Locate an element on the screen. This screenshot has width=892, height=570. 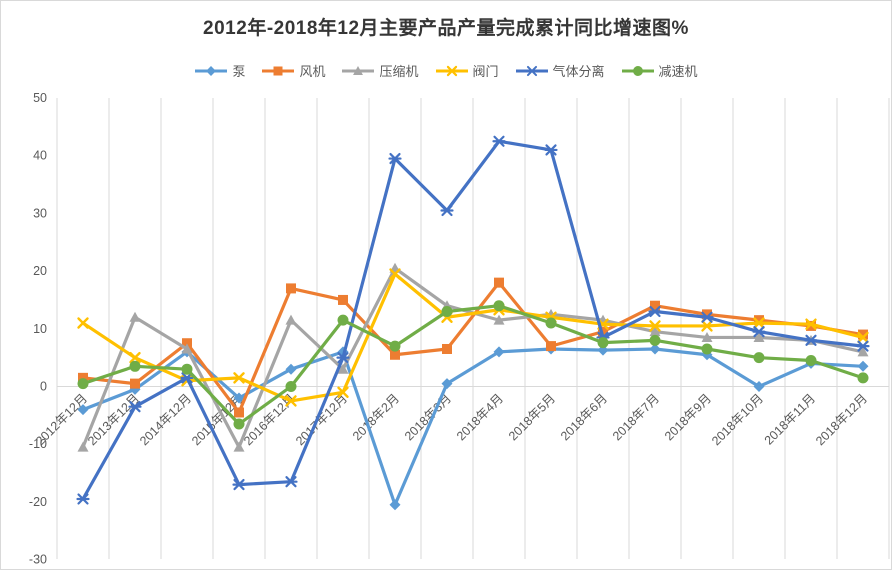
x-tick-label: 2018年10月 is located at coordinates (737, 419).